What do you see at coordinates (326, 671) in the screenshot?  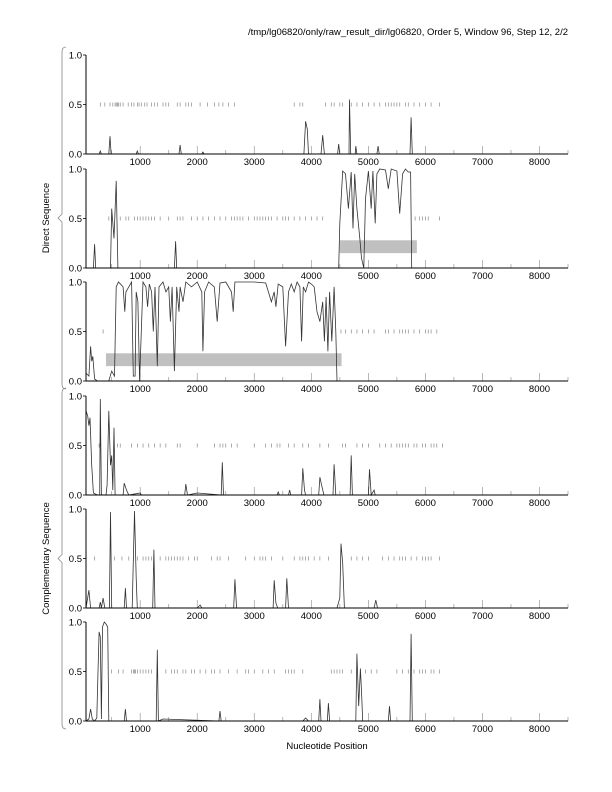 I see `complementary-frame-3-line` at bounding box center [326, 671].